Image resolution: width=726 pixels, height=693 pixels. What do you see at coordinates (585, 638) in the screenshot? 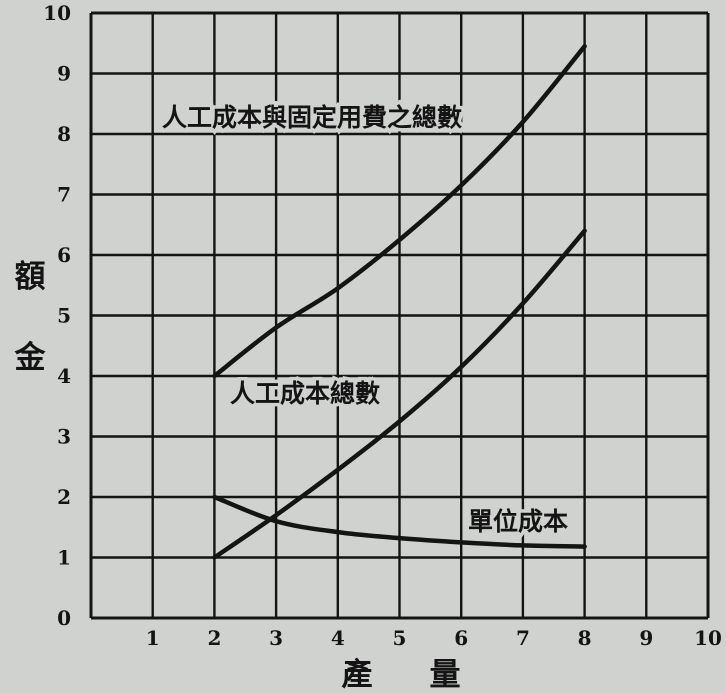
I see `x-tick-label-8: 8` at bounding box center [585, 638].